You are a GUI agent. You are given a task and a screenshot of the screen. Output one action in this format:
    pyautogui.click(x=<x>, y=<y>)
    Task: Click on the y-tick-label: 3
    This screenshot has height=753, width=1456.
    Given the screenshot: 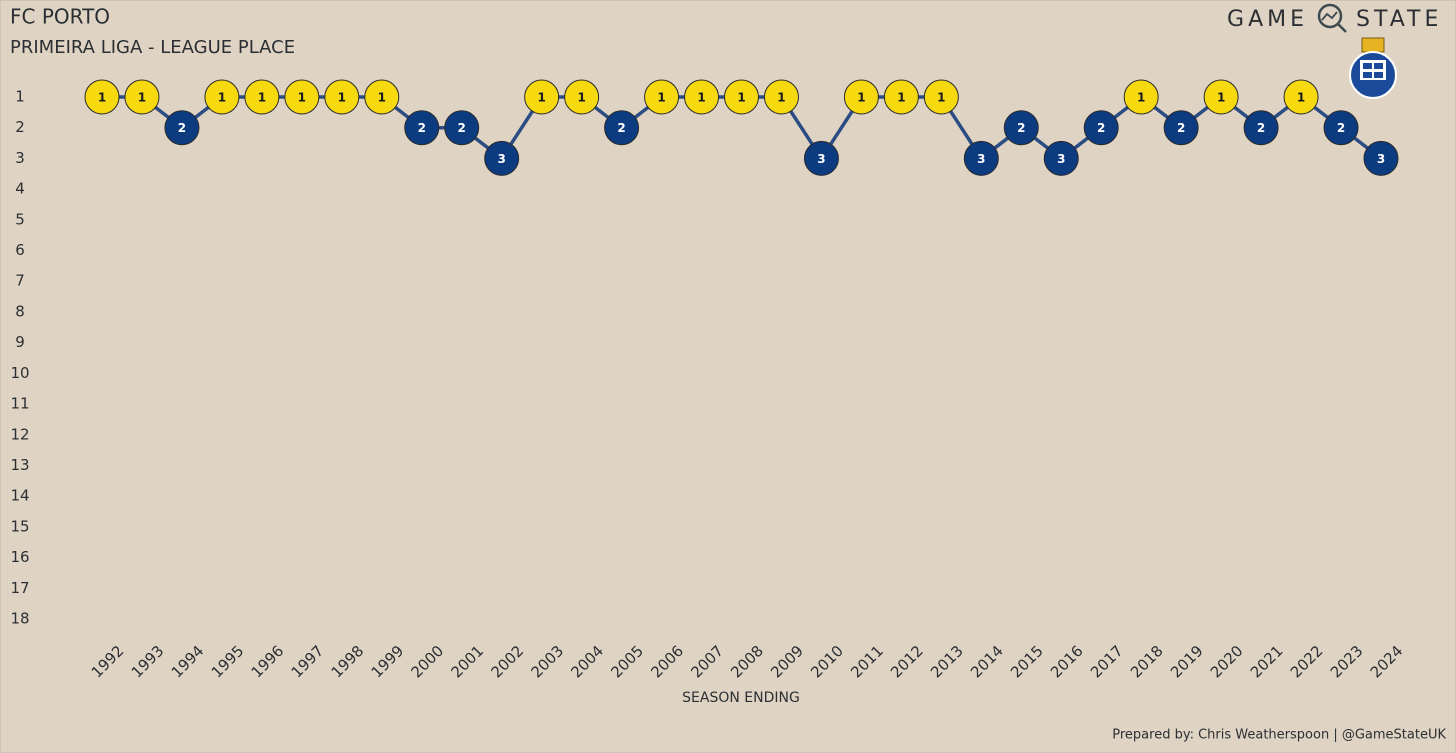 What is the action you would take?
    pyautogui.click(x=20, y=158)
    